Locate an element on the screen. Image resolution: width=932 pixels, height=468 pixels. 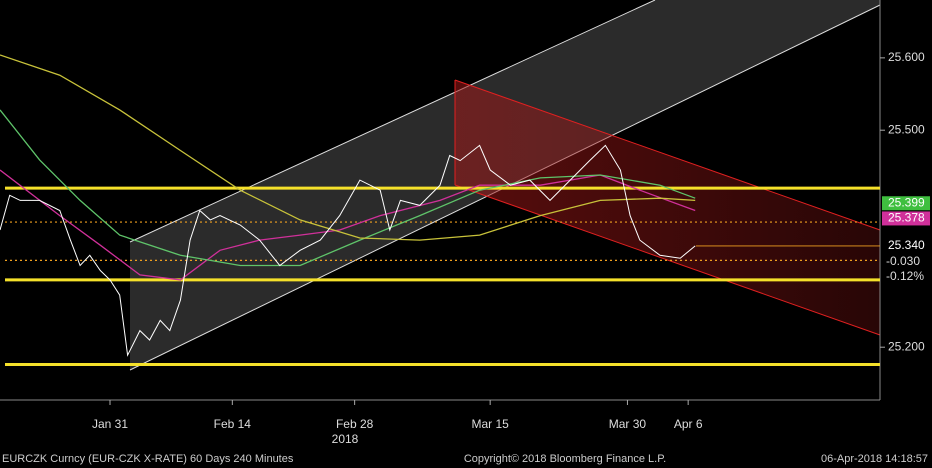
x-tick-label: Jan 31 is located at coordinates (110, 424).